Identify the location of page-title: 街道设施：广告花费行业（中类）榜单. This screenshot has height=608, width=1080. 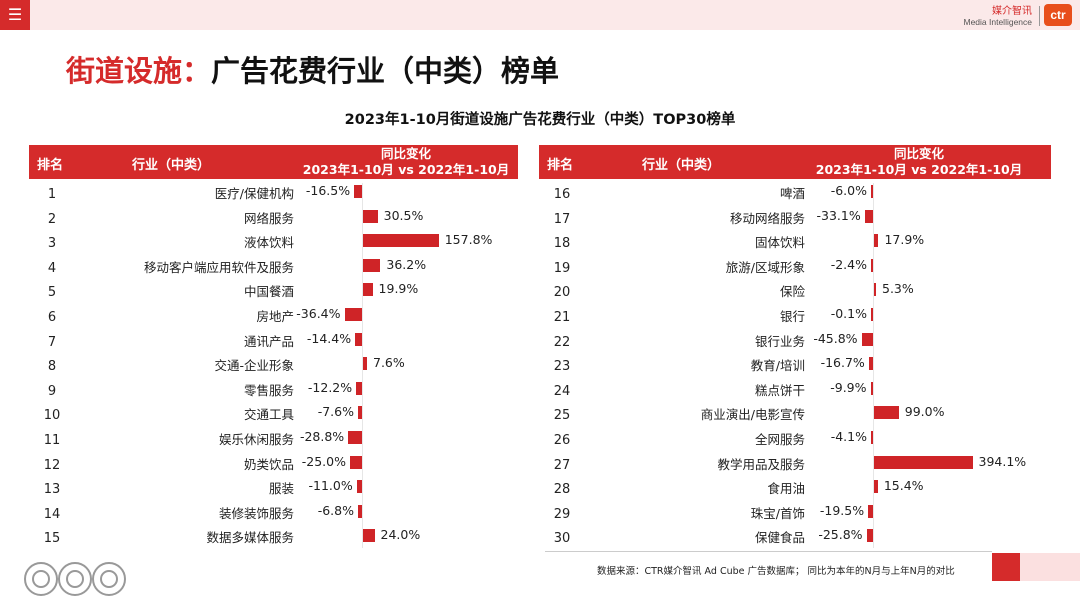
(312, 69).